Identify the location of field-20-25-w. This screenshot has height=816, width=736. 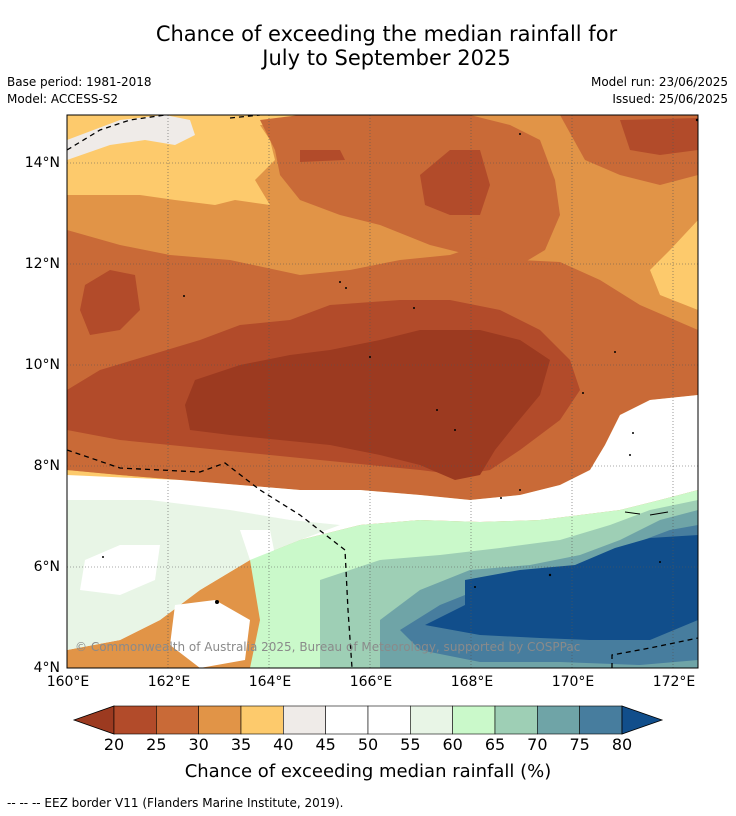
(110, 302).